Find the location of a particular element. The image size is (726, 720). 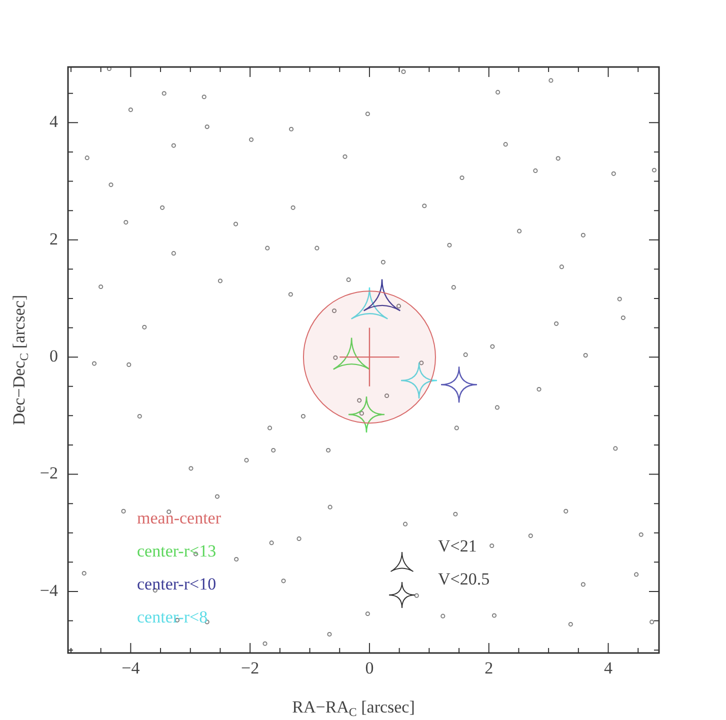

y-tick-label: 2 is located at coordinates (54, 238).